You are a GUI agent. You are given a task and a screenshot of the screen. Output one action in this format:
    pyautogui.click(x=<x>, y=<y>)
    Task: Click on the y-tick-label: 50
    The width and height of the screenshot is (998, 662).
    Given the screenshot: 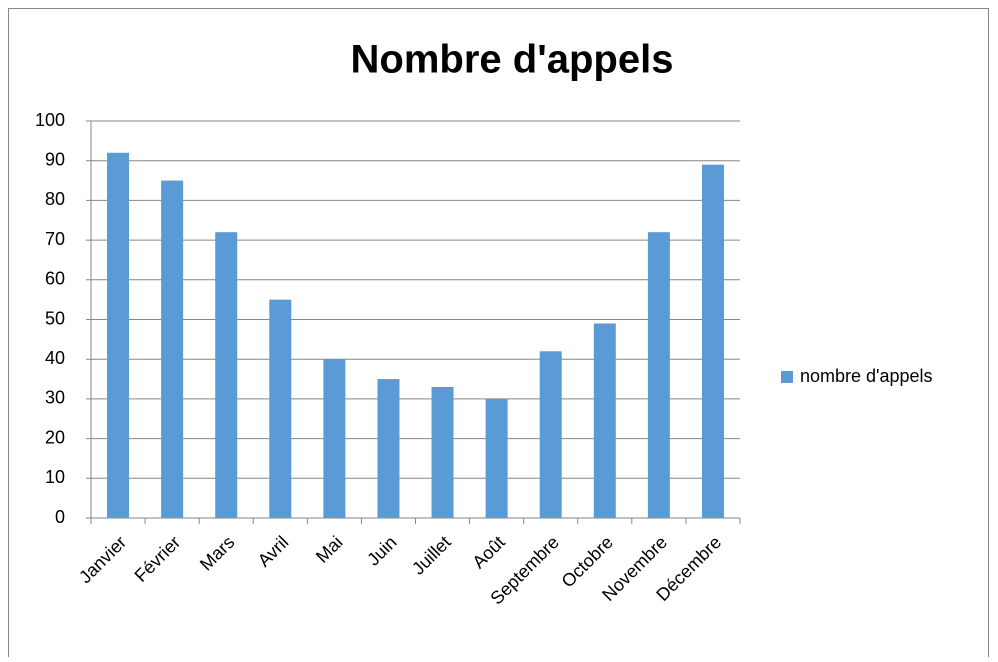 What is the action you would take?
    pyautogui.click(x=55, y=318)
    